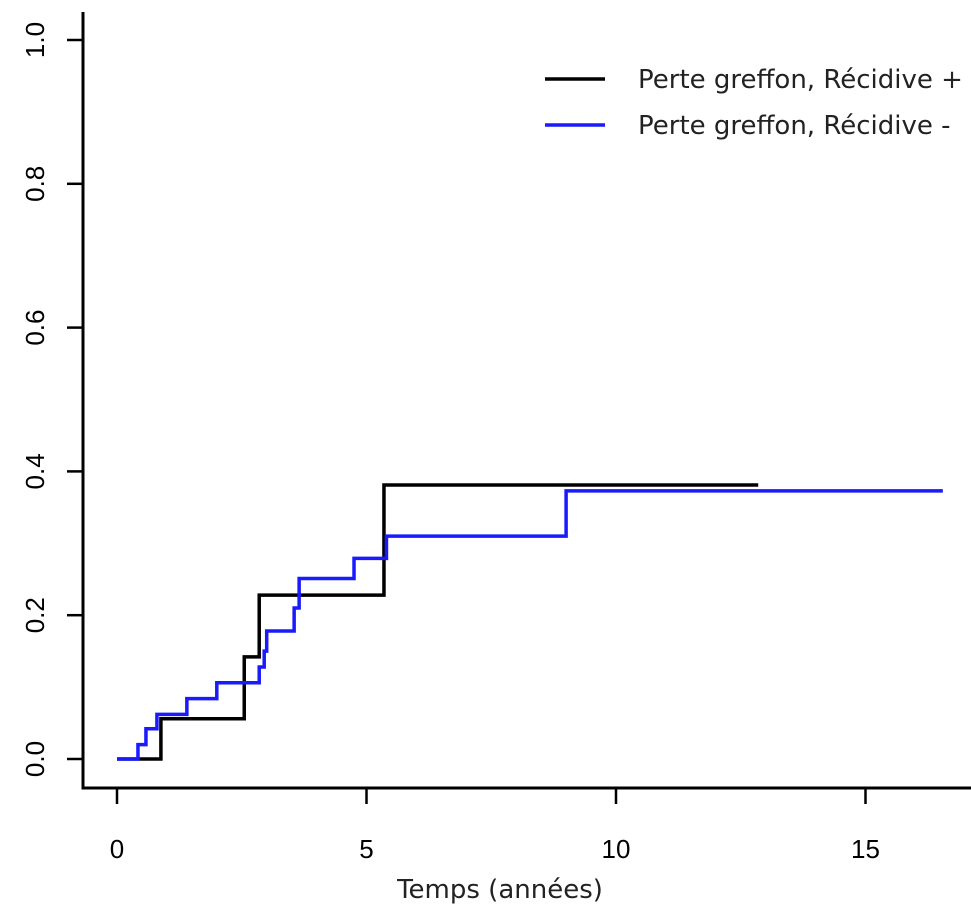 This screenshot has height=908, width=971. I want to click on y-tick-label: 0.8, so click(35, 184).